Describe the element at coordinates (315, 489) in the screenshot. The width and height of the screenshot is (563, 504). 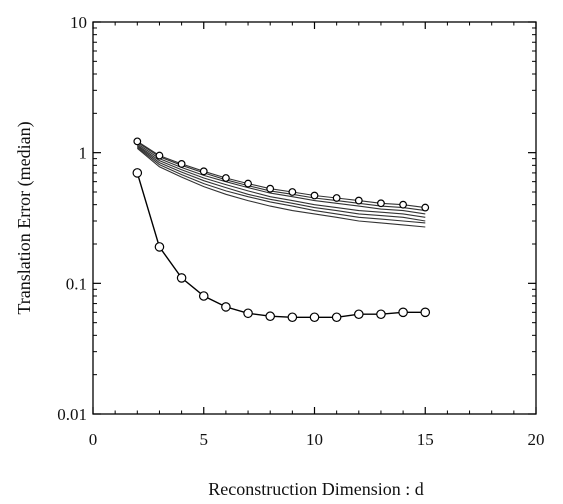
I see `x-axis-title: Reconstruction Dimension : d` at that location.